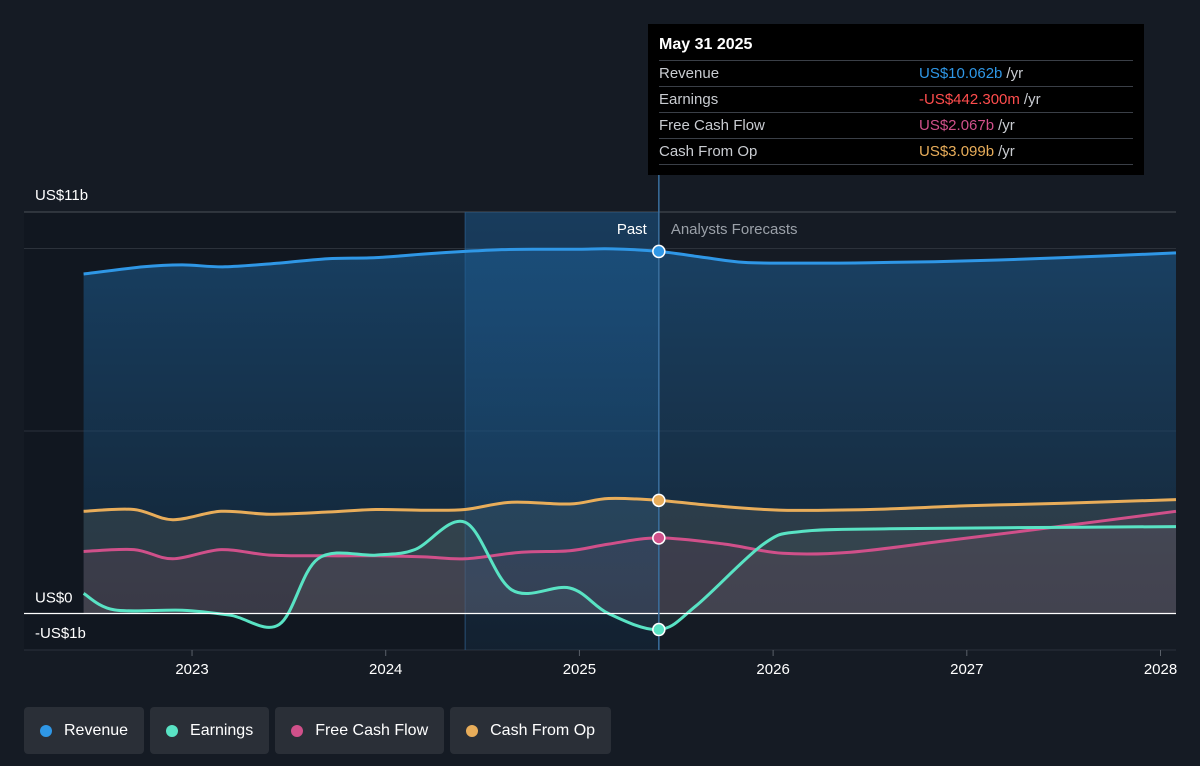  I want to click on tooltip-row-value: -US$442.300m, so click(969, 99).